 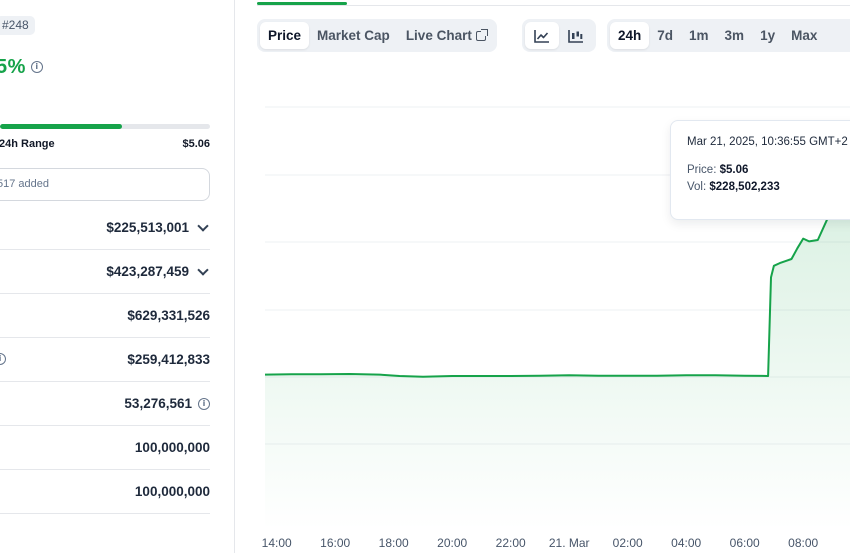 I want to click on range-bar, so click(x=105, y=126).